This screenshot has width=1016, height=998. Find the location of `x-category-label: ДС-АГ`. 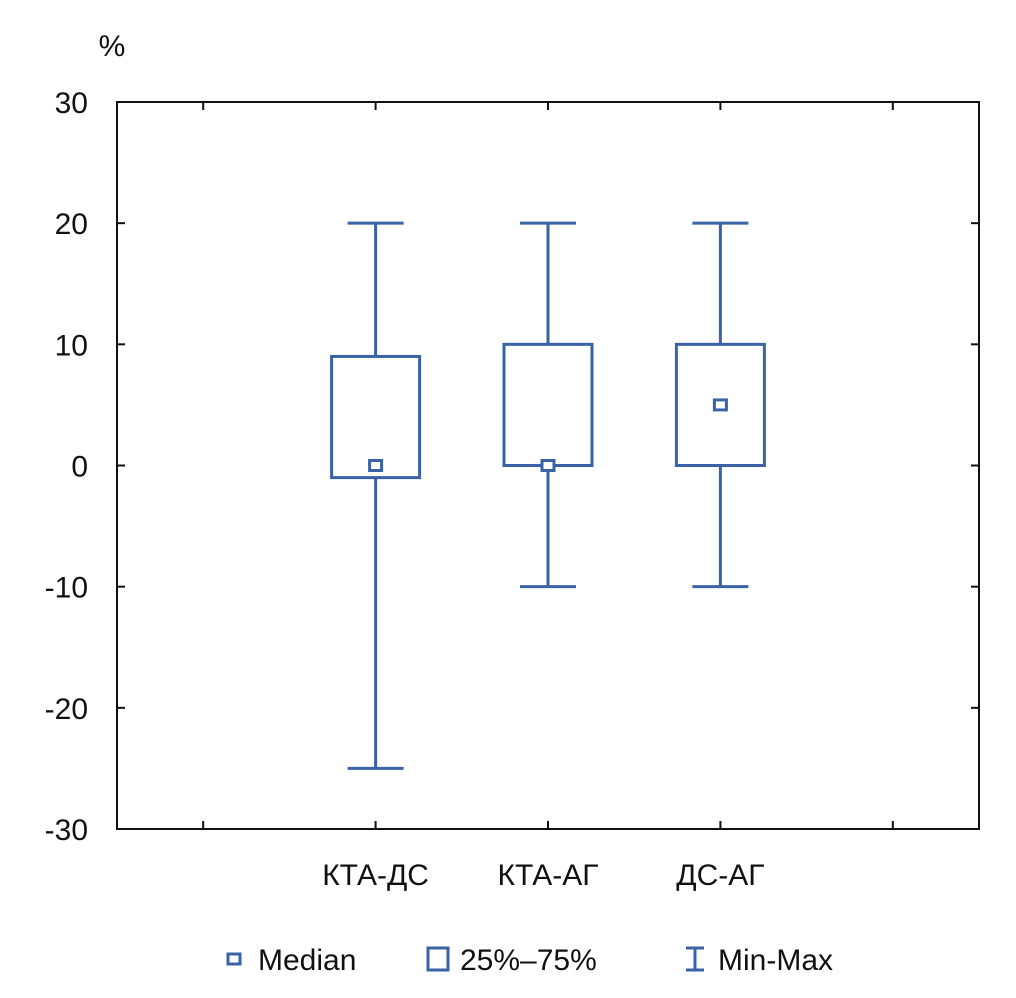

x-category-label: ДС-АГ is located at coordinates (720, 875).